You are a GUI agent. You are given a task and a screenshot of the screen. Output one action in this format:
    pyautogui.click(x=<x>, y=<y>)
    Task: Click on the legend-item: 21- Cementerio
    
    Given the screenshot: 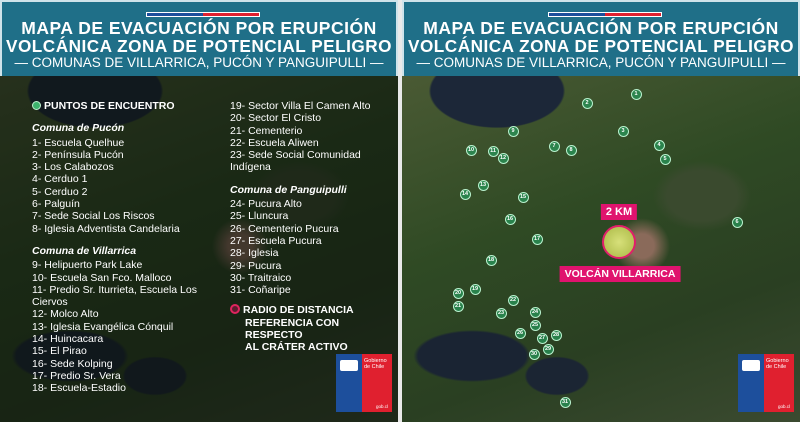 What is the action you would take?
    pyautogui.click(x=266, y=130)
    